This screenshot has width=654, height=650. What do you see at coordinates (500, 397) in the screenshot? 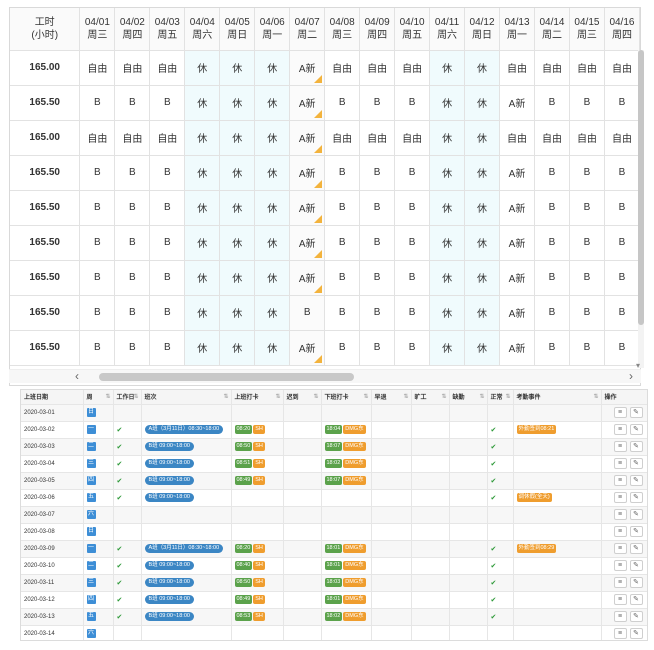
I see `attendance-column-header: 正常 ⇅` at bounding box center [500, 397].